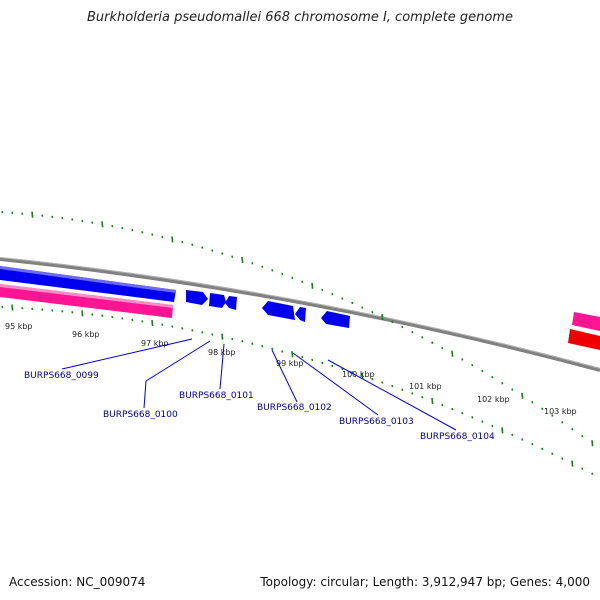  I want to click on gene-reverse-left-large, so click(86, 301).